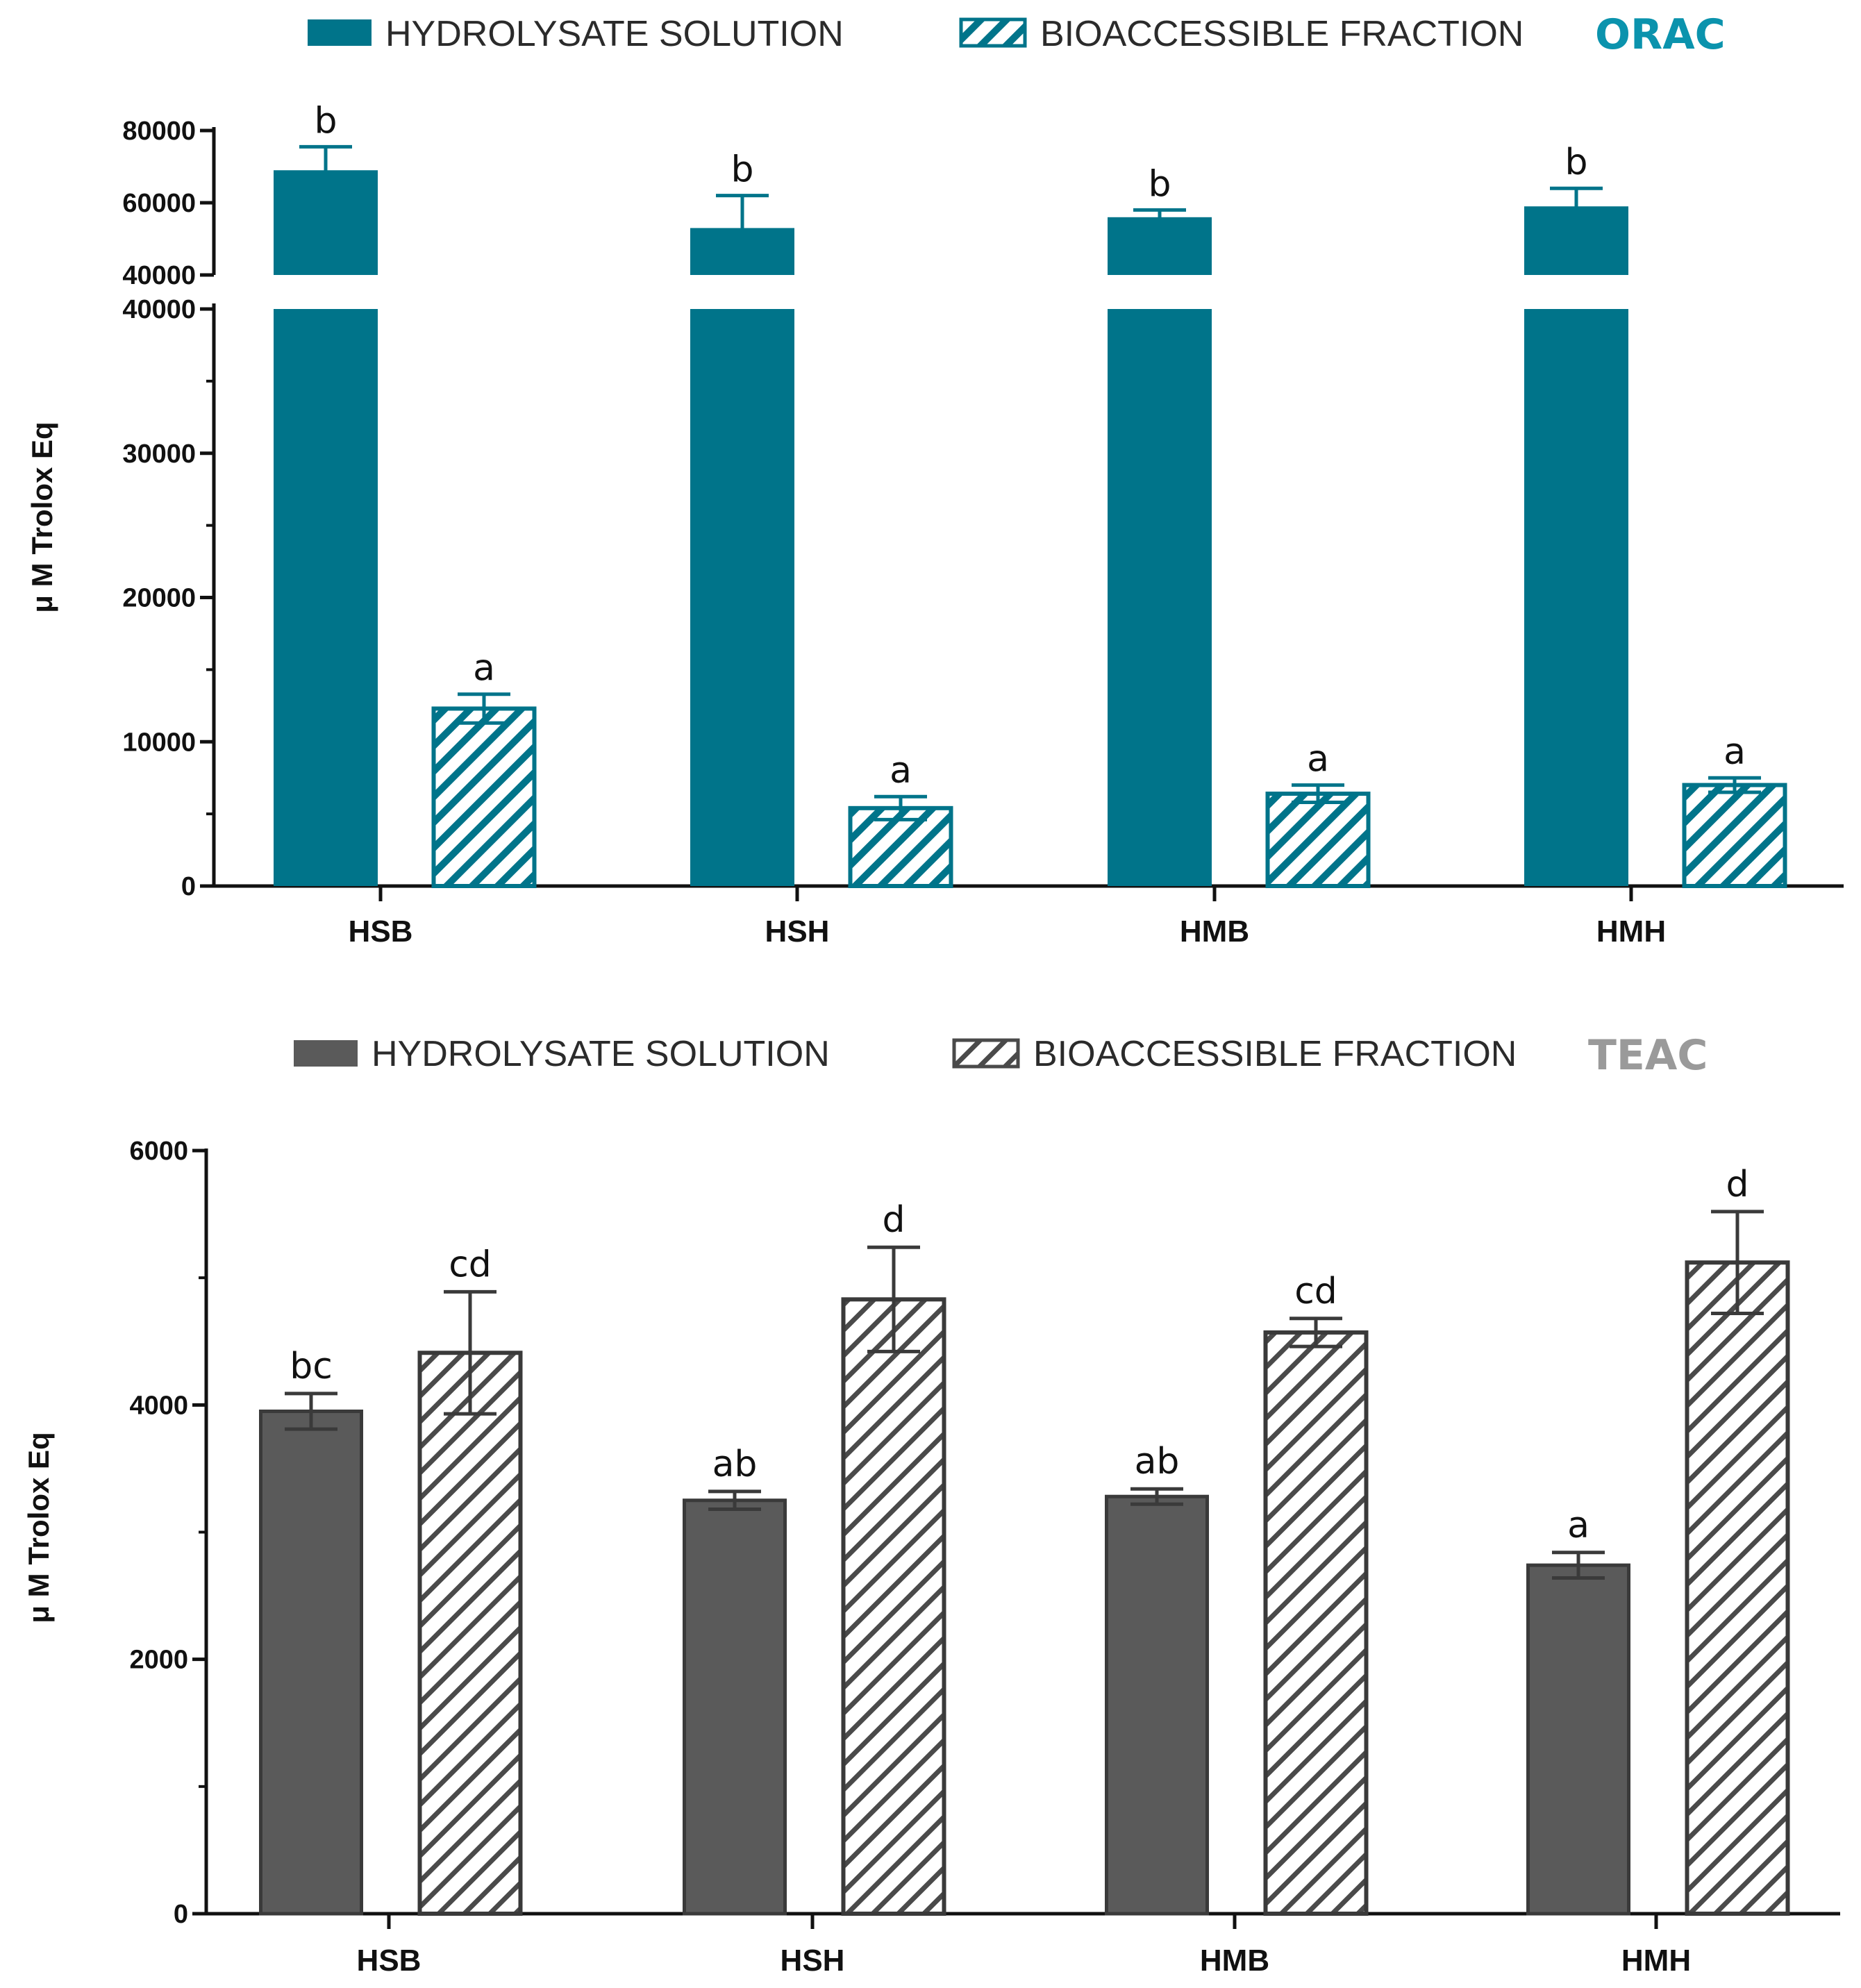 Image resolution: width=1861 pixels, height=1988 pixels. Describe the element at coordinates (159, 309) in the screenshot. I see `orac-y-tick-label: 40000` at that location.